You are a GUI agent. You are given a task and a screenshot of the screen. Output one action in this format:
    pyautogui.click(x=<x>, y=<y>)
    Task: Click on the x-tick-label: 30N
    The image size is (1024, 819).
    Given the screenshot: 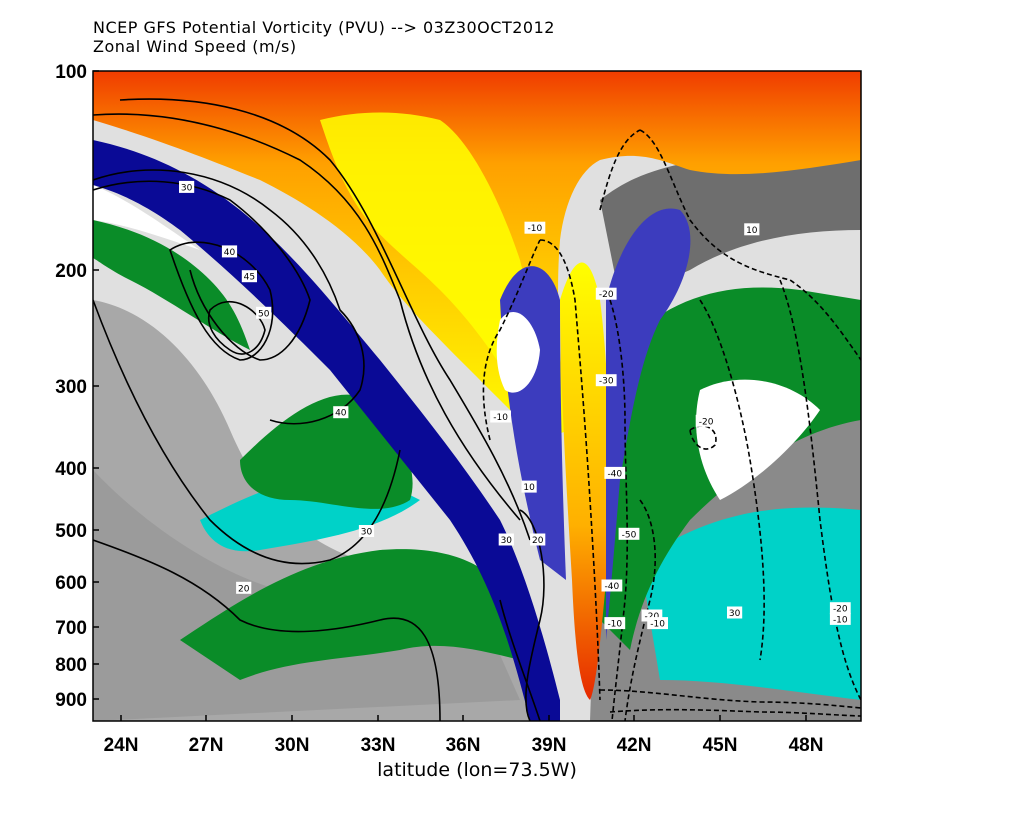 What is the action you would take?
    pyautogui.click(x=292, y=745)
    